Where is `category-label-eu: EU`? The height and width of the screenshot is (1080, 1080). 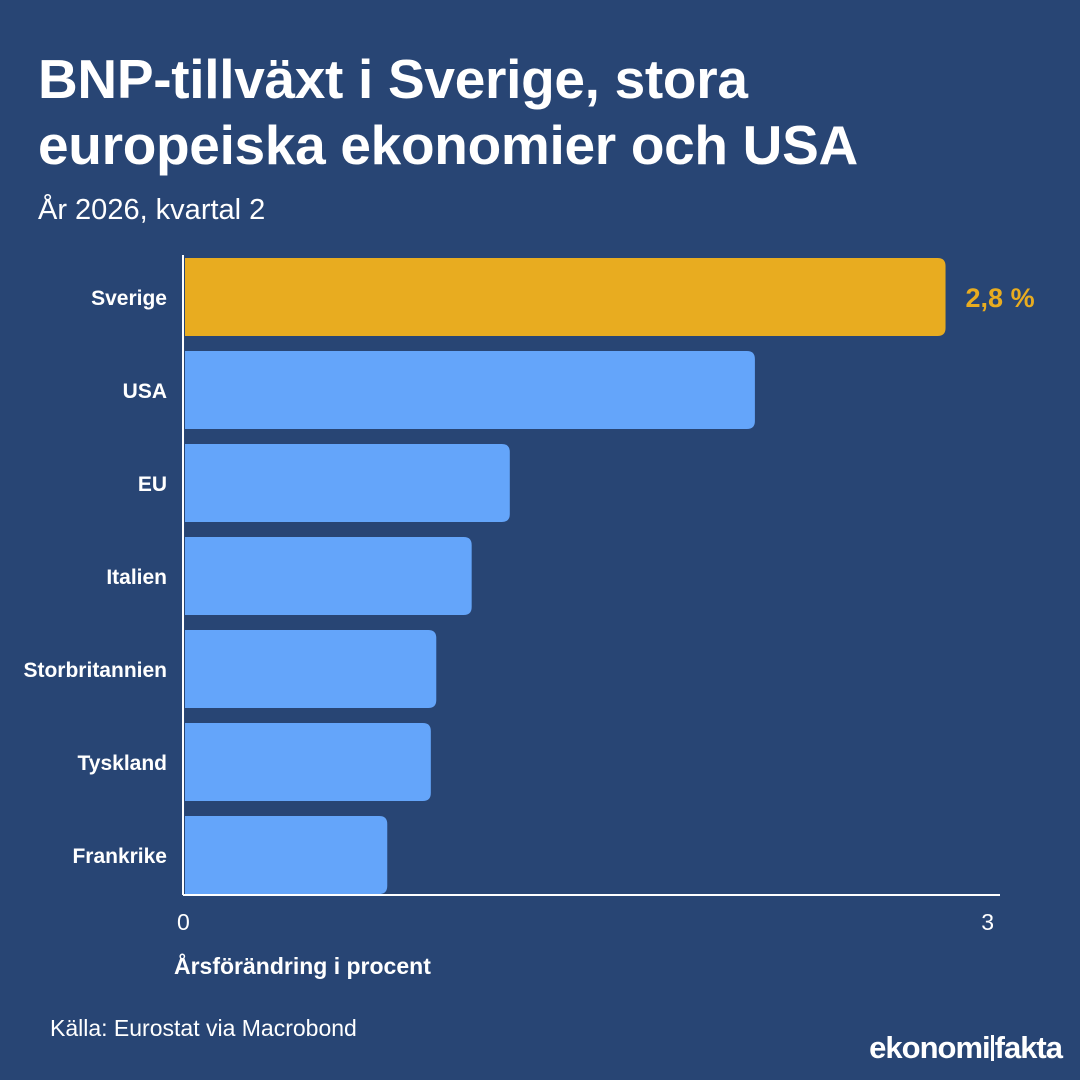
category-label-eu: EU is located at coordinates (152, 484).